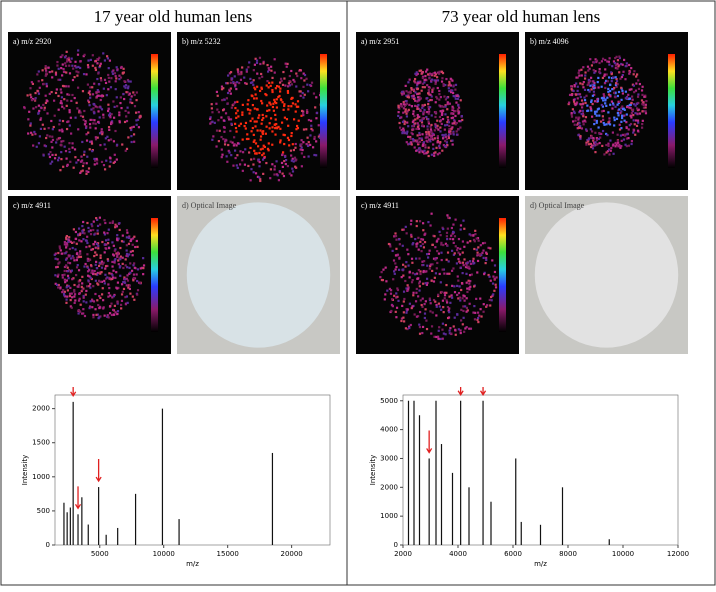 This screenshot has width=716, height=592. I want to click on image-label: c) m/z 4911, so click(380, 205).